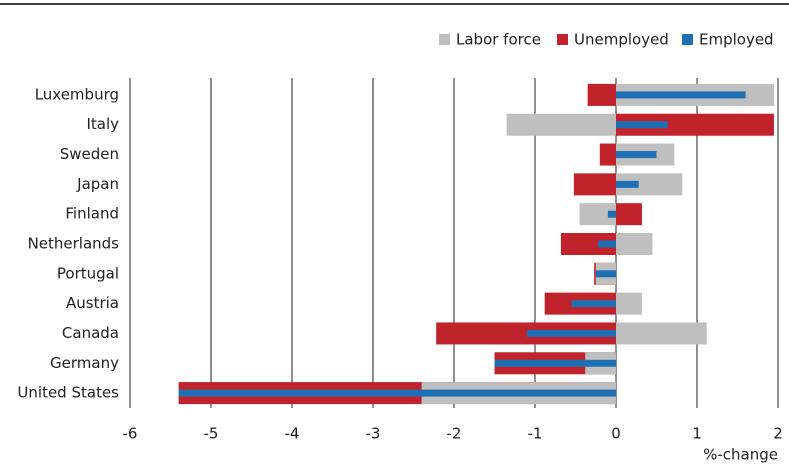  I want to click on x-tick-label: -2, so click(454, 434).